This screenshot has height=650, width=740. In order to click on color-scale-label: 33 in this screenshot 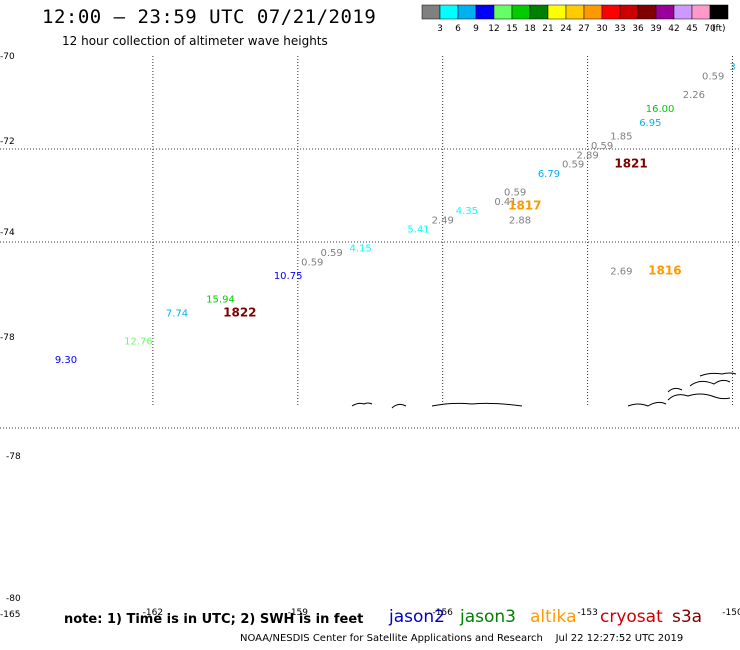, I will do `click(619, 29)`.